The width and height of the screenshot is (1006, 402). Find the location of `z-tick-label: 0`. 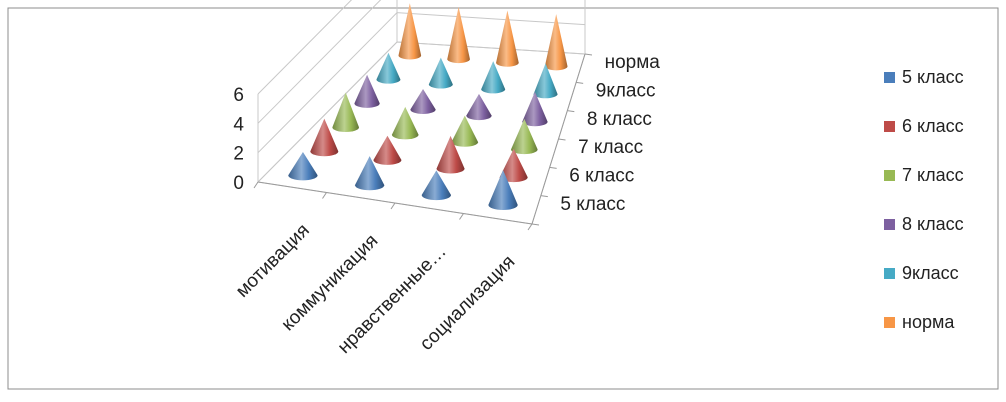

z-tick-label: 0 is located at coordinates (238, 183).